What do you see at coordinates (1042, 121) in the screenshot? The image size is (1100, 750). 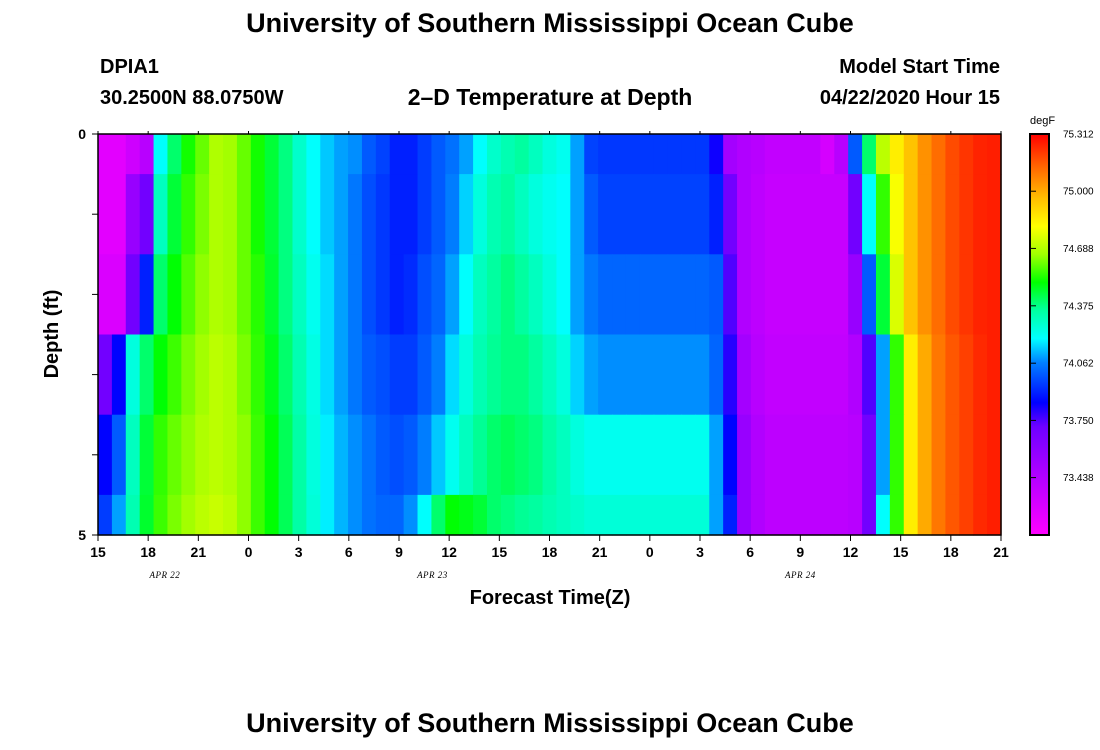 I see `colorbar-units: degF` at bounding box center [1042, 121].